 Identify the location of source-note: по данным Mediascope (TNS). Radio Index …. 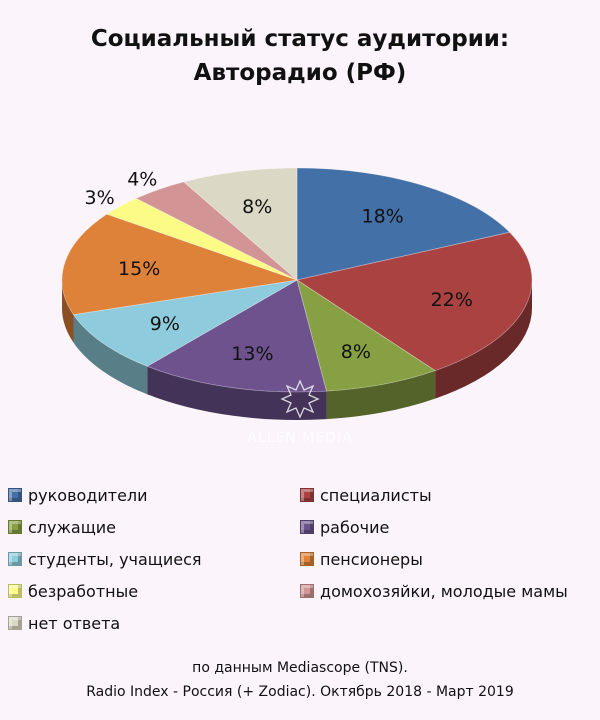
(300, 680).